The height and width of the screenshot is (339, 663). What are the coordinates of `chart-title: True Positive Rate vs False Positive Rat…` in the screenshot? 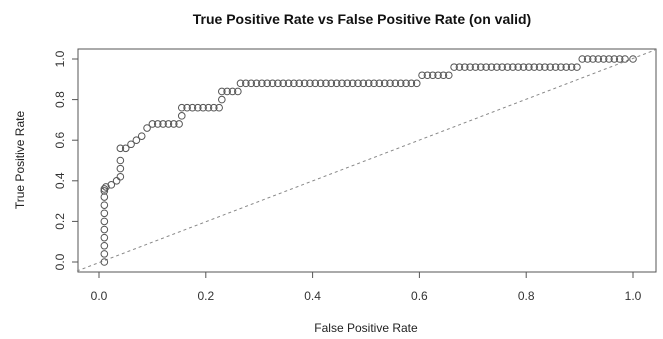 It's located at (362, 19).